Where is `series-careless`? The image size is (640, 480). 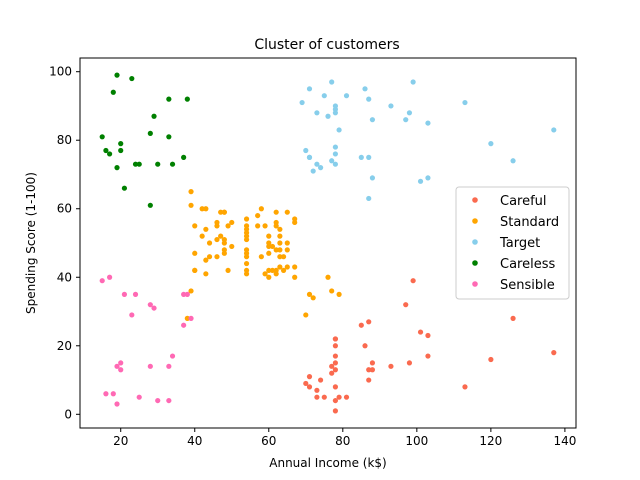 series-careless is located at coordinates (144, 140).